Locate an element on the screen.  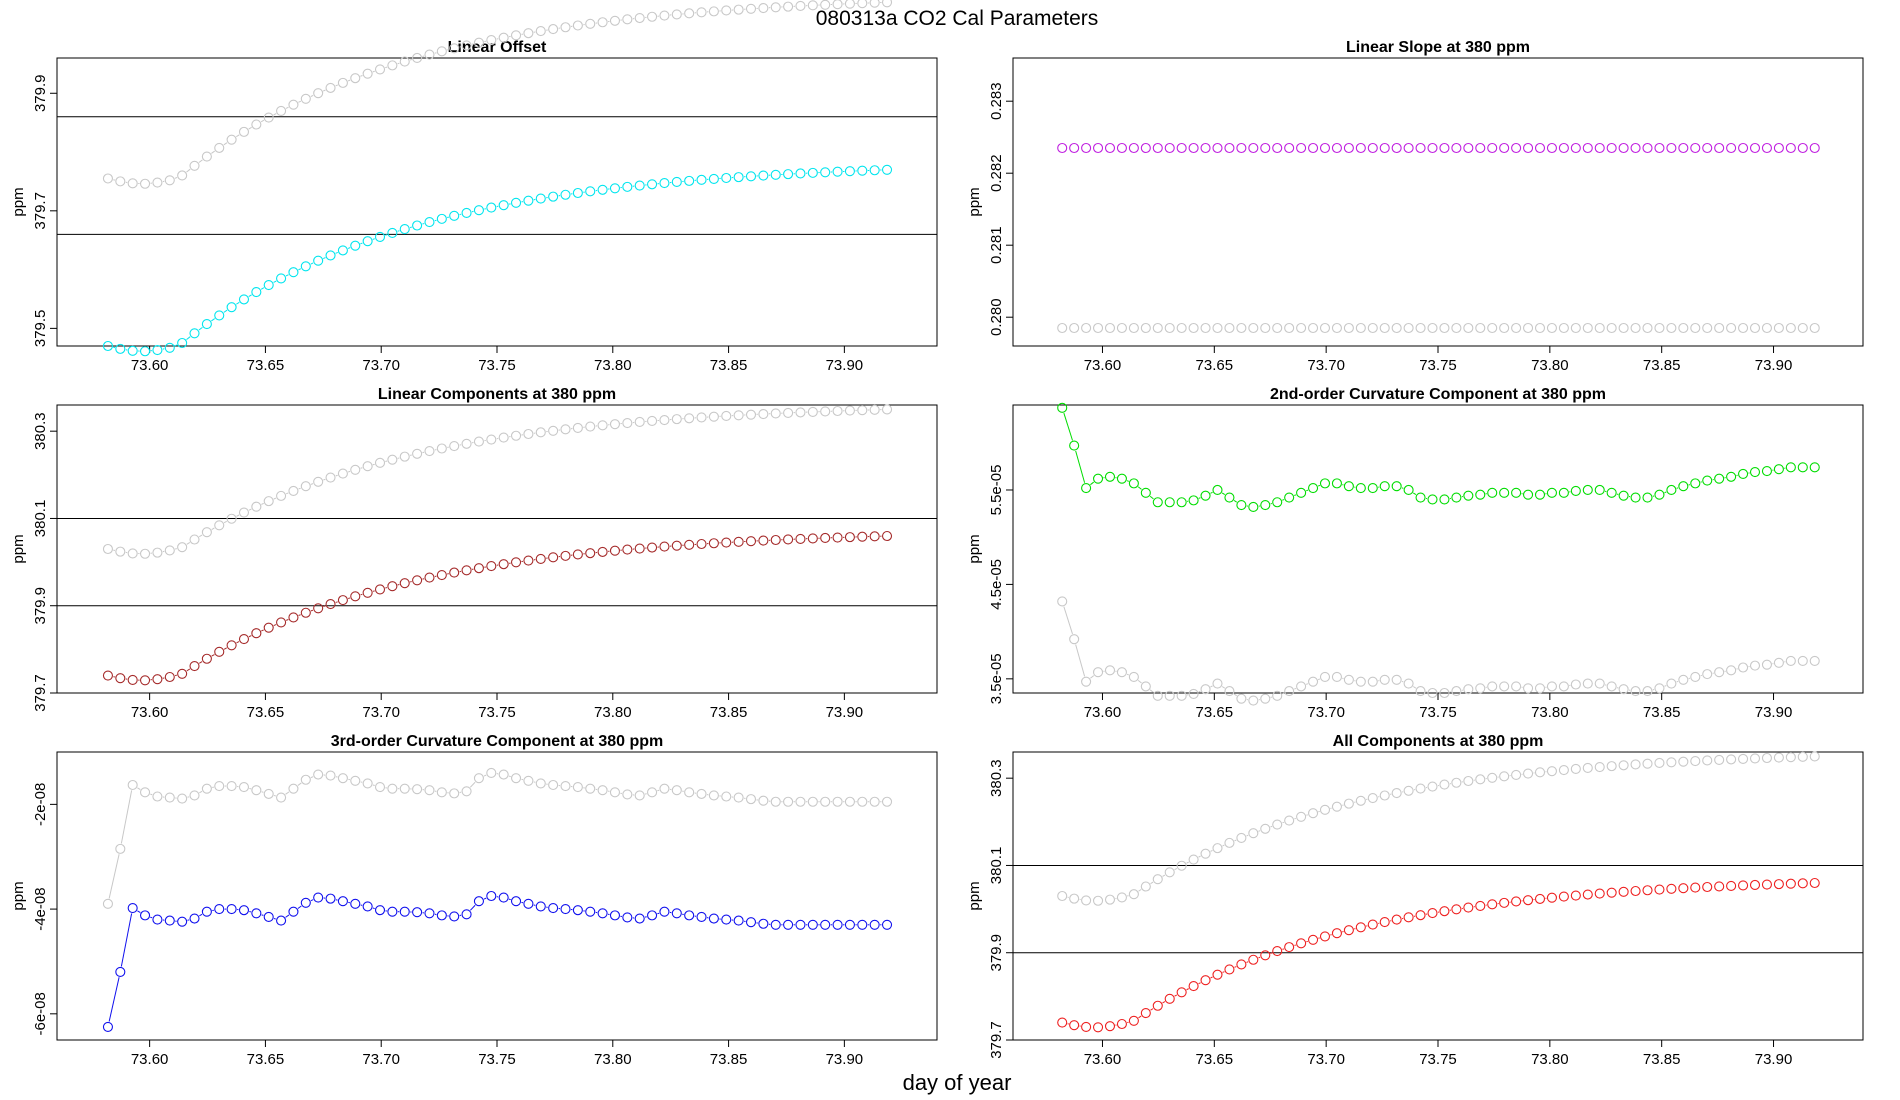
y-tick-label: 380.1 is located at coordinates (40, 519).